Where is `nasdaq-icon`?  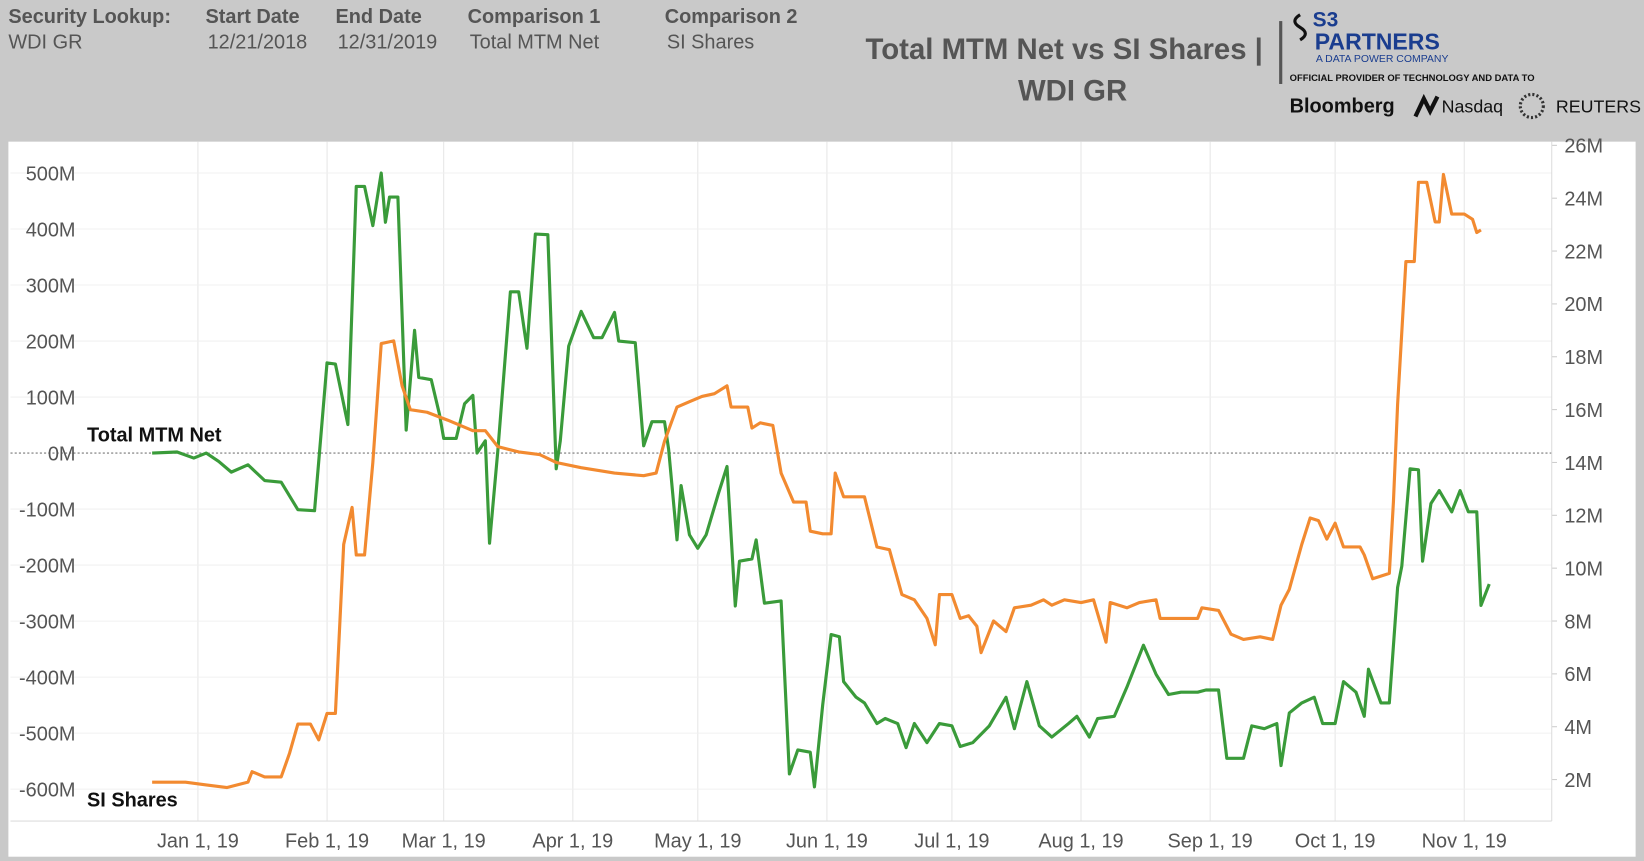 nasdaq-icon is located at coordinates (1426, 105).